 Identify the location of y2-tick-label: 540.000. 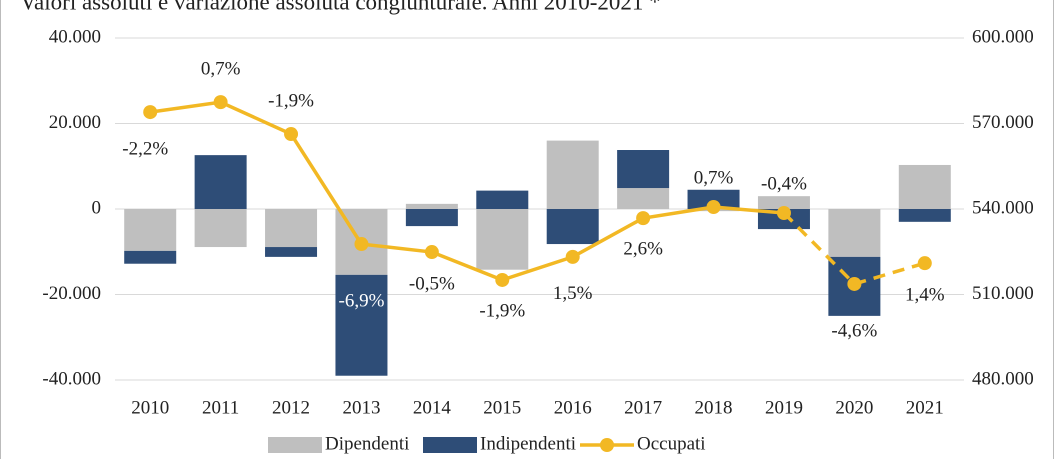
(1003, 207).